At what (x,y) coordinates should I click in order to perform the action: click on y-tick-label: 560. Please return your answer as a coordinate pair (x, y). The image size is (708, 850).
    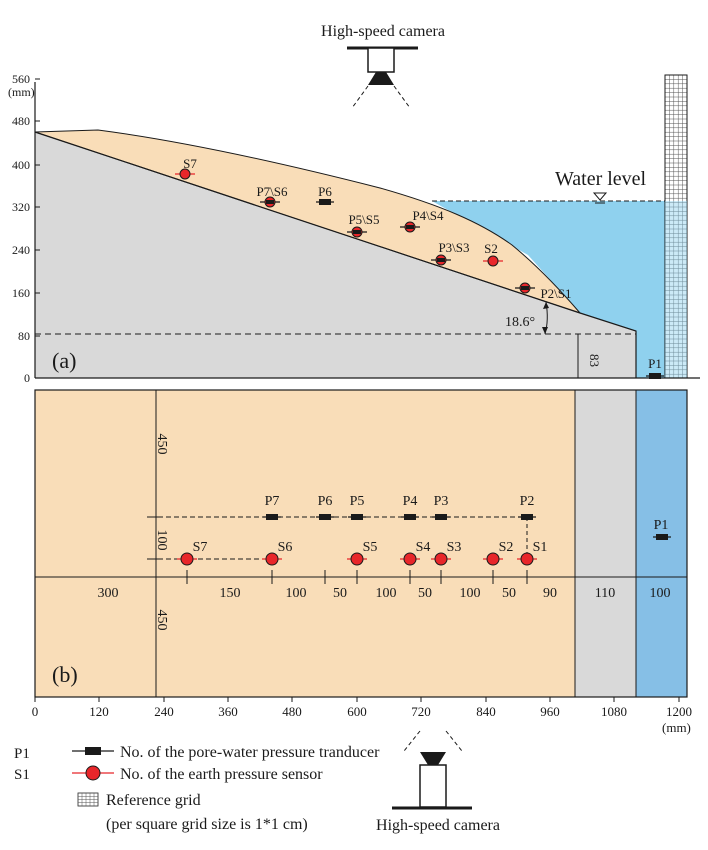
    Looking at the image, I should click on (21, 79).